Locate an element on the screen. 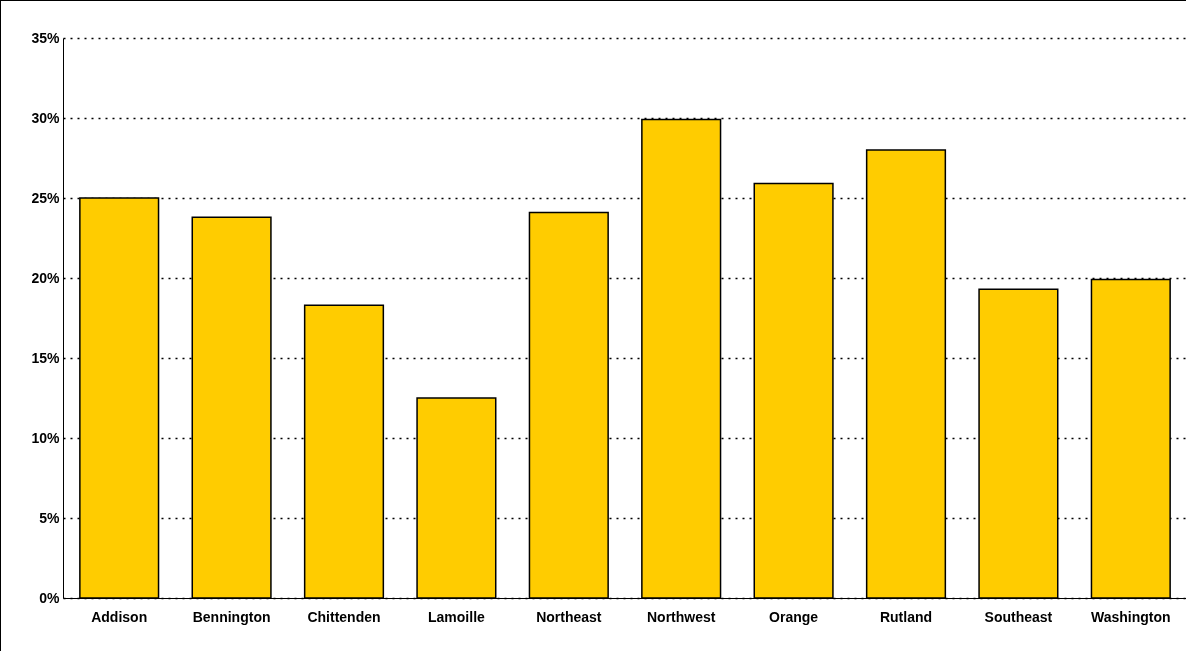 The height and width of the screenshot is (651, 1186). y-tick-label: 5% is located at coordinates (50, 517).